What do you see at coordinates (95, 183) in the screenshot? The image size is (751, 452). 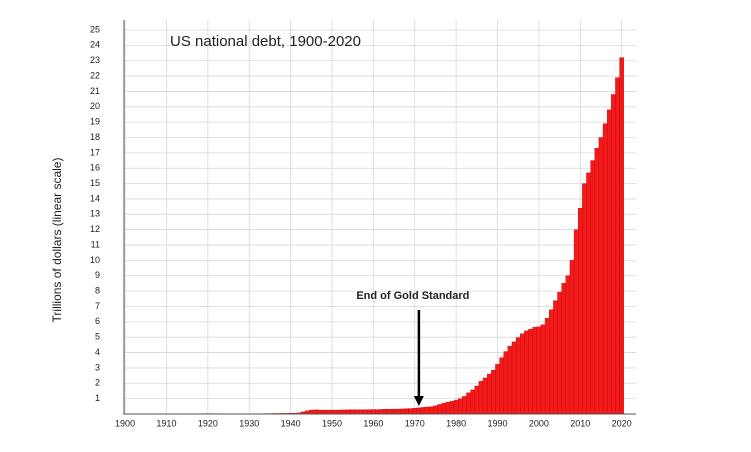 I see `y-tick-label: 15` at bounding box center [95, 183].